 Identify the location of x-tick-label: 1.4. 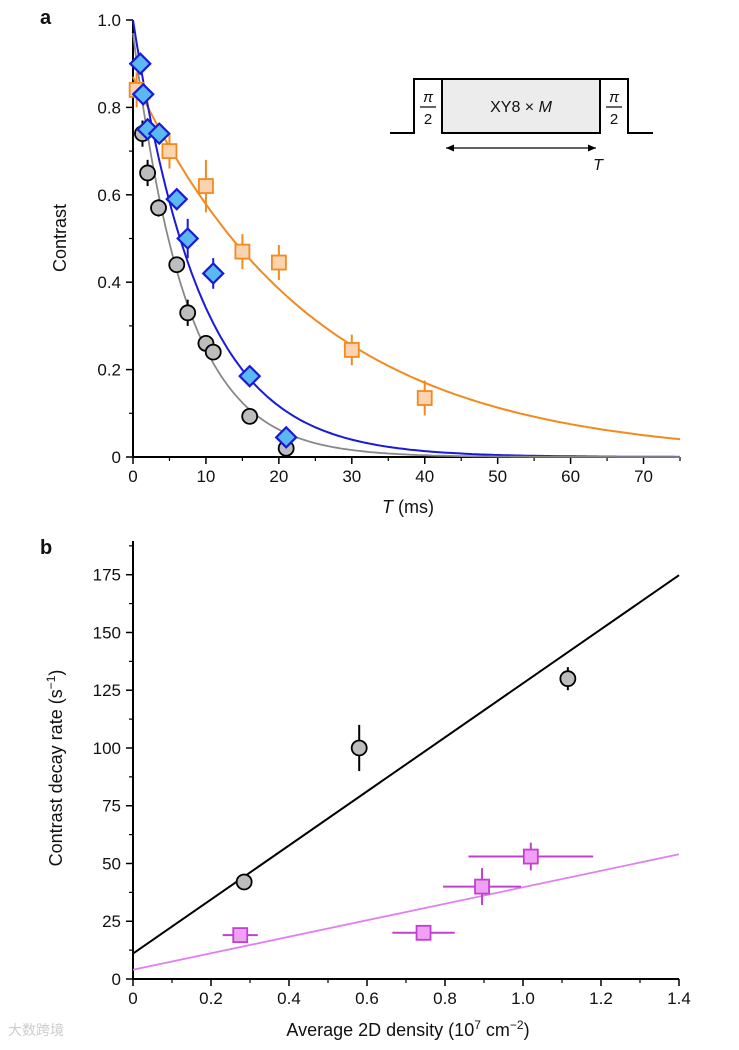
(679, 998).